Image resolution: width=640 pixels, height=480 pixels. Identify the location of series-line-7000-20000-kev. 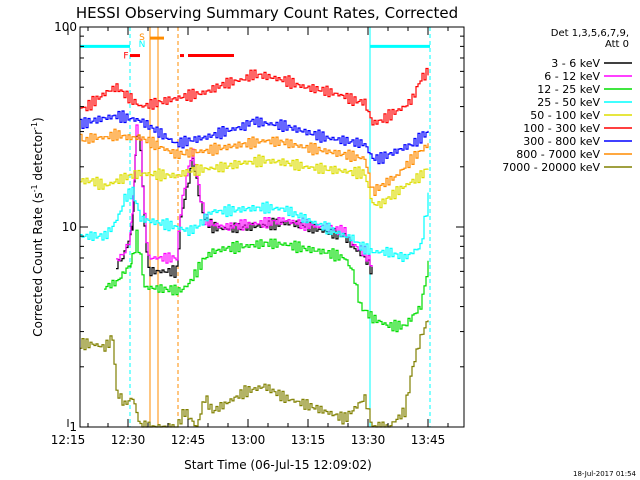
(254, 374).